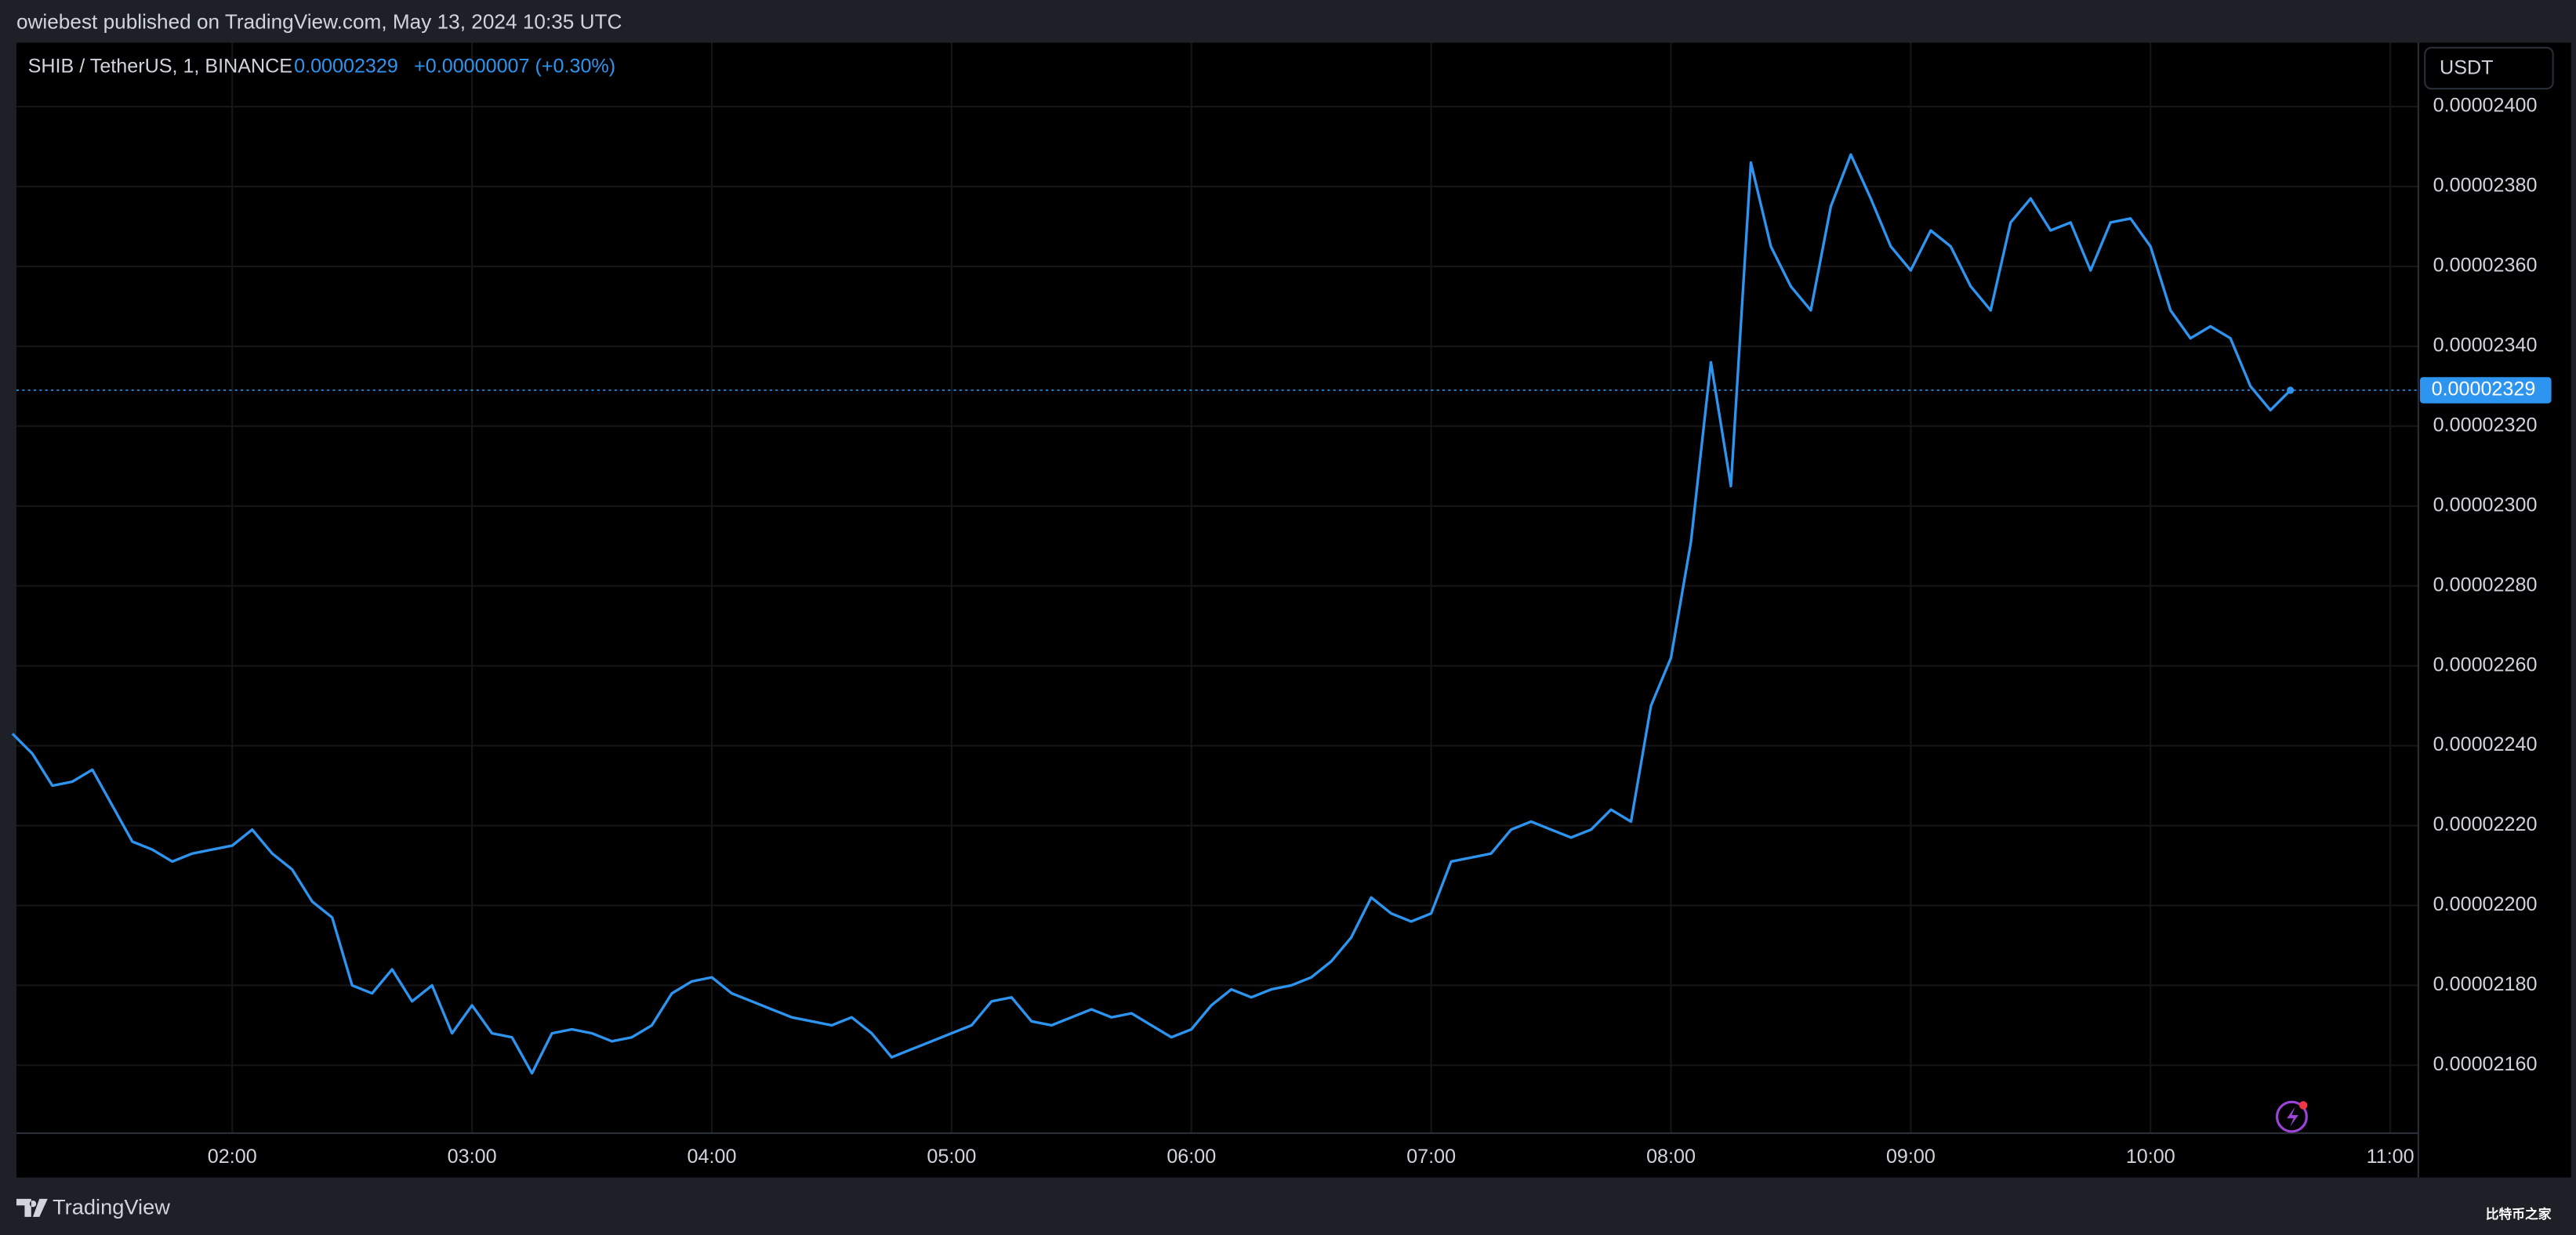 The height and width of the screenshot is (1235, 2576). What do you see at coordinates (2486, 585) in the screenshot?
I see `y-tick-label: 0.00002280` at bounding box center [2486, 585].